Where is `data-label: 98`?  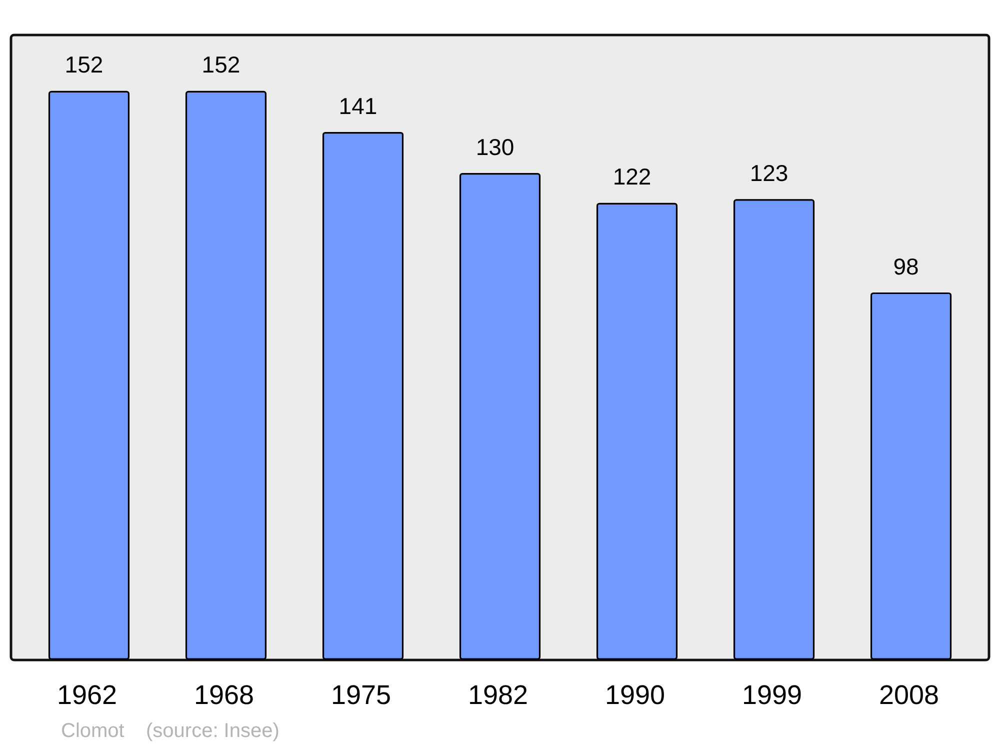 data-label: 98 is located at coordinates (906, 266).